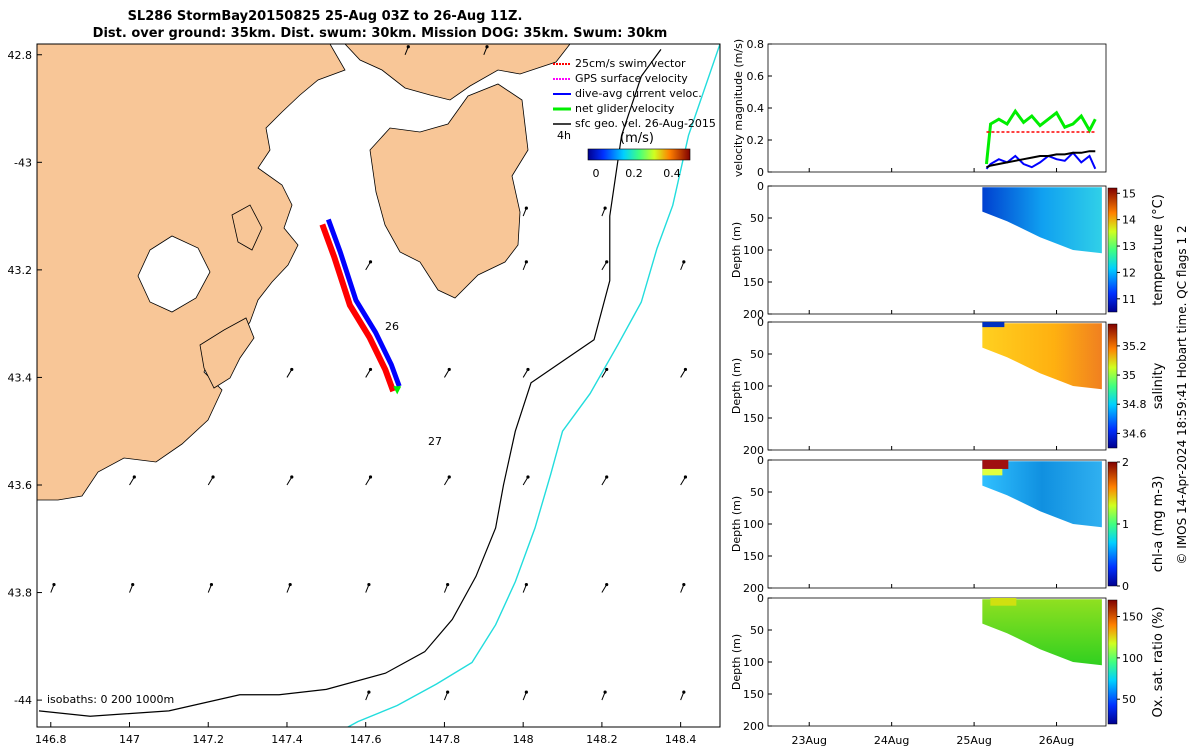 The image size is (1200, 754). What do you see at coordinates (445, 739) in the screenshot?
I see `map-xtick-label: 147.8` at bounding box center [445, 739].